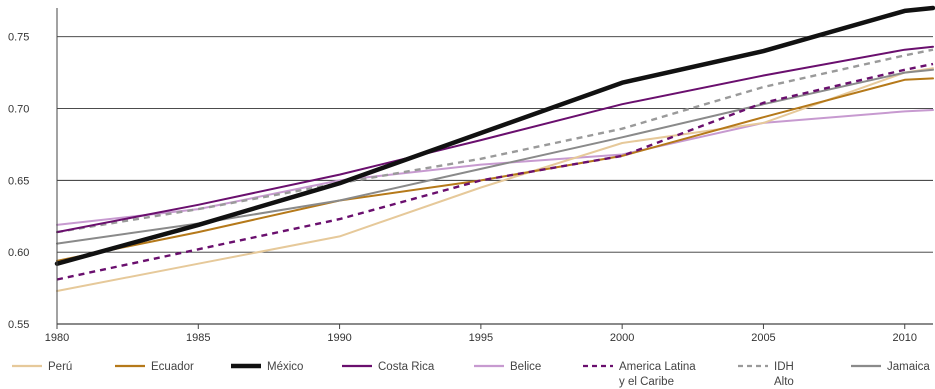 This screenshot has height=389, width=935. What do you see at coordinates (657, 374) in the screenshot?
I see `legend-label-america-latina-y-el-caribe: America Latina y el Caribe` at bounding box center [657, 374].